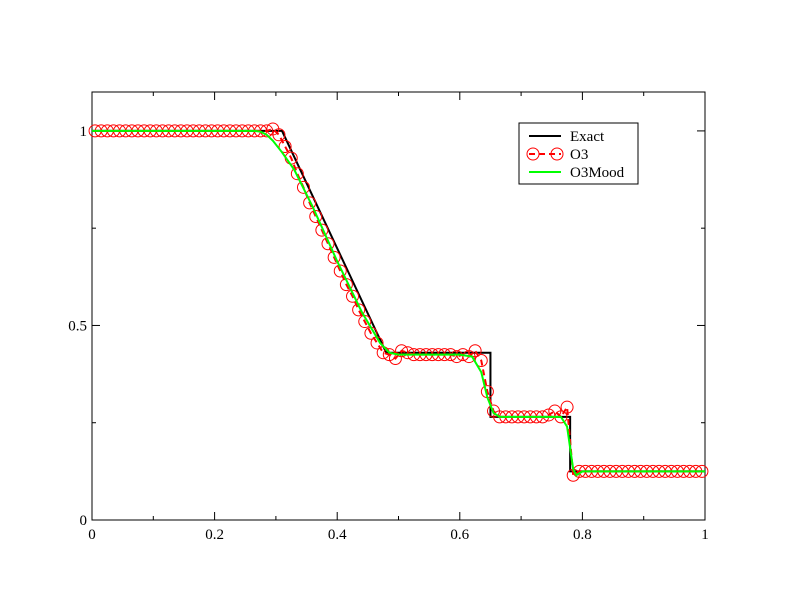  What do you see at coordinates (84, 132) in the screenshot?
I see `y-tick-label: 1` at bounding box center [84, 132].